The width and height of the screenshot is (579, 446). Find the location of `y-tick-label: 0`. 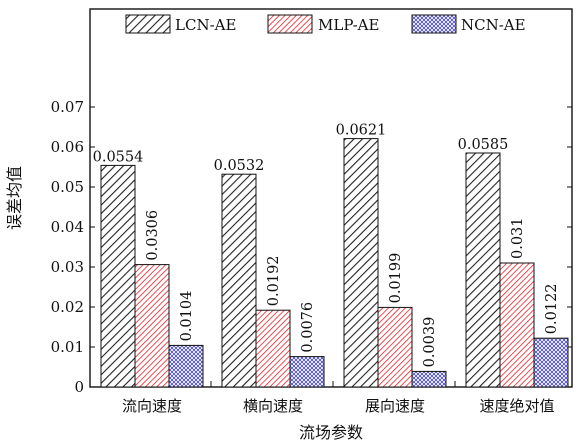

y-tick-label: 0 is located at coordinates (79, 387).